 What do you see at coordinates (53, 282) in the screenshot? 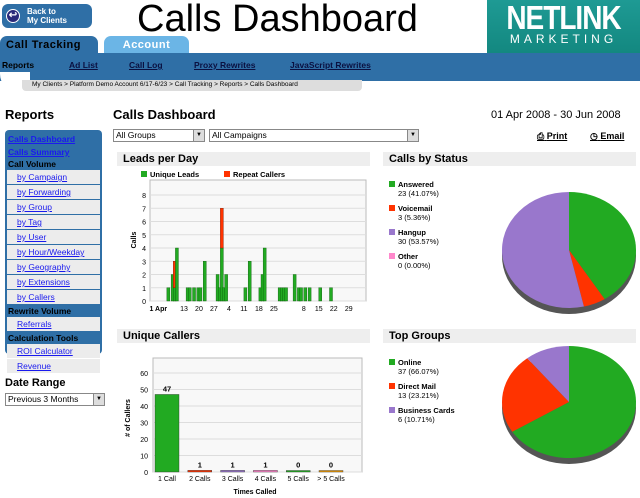
I see `sidebar-item-by-extensions: by Extensions` at bounding box center [53, 282].